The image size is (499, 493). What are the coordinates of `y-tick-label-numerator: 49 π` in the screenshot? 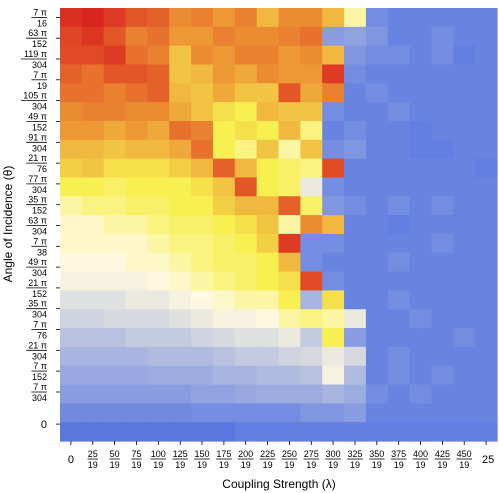 It's located at (37, 262).